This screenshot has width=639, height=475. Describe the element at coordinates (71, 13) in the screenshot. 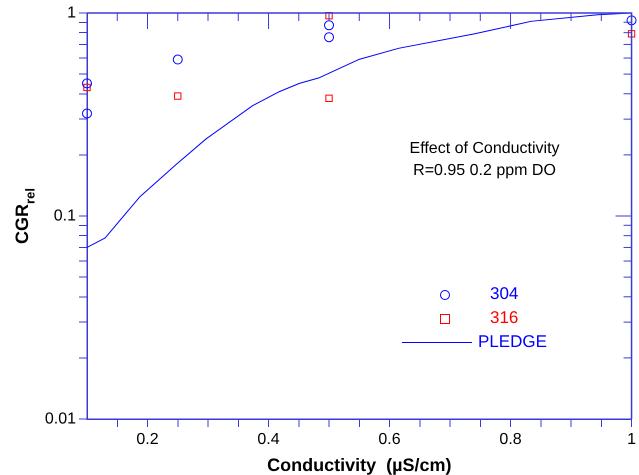

I see `y-tick-label: 1` at that location.